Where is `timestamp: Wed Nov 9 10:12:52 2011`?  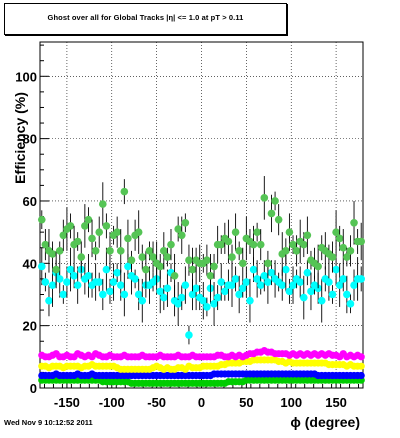
timestamp: Wed Nov 9 10:12:52 2011 is located at coordinates (48, 422).